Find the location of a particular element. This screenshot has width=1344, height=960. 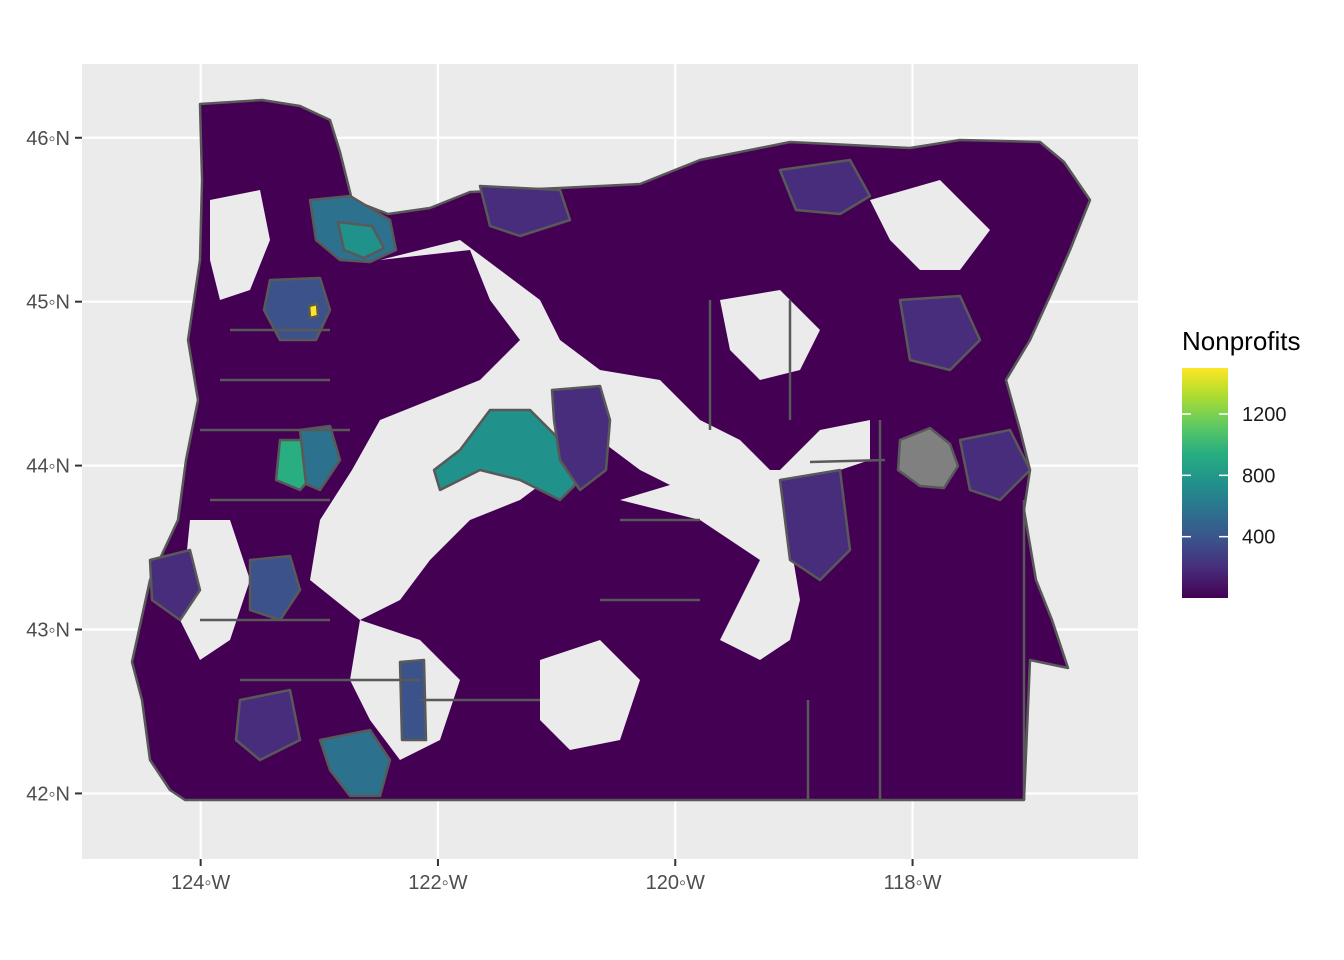

region-portland-core is located at coordinates (361, 240).